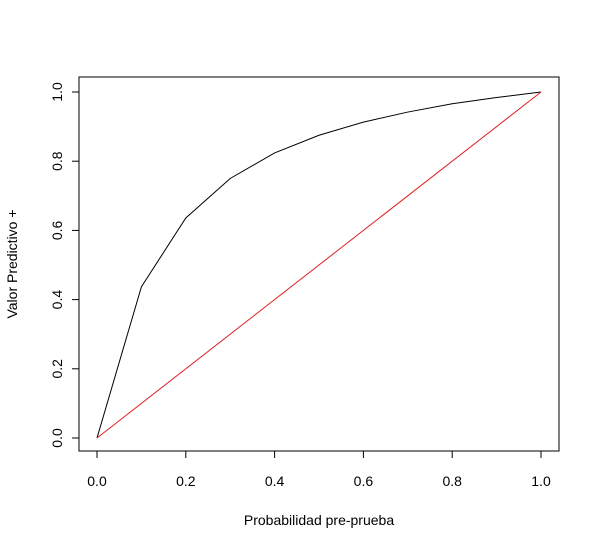 This screenshot has width=600, height=550. What do you see at coordinates (57, 369) in the screenshot?
I see `y-tick-label: 0.2` at bounding box center [57, 369].